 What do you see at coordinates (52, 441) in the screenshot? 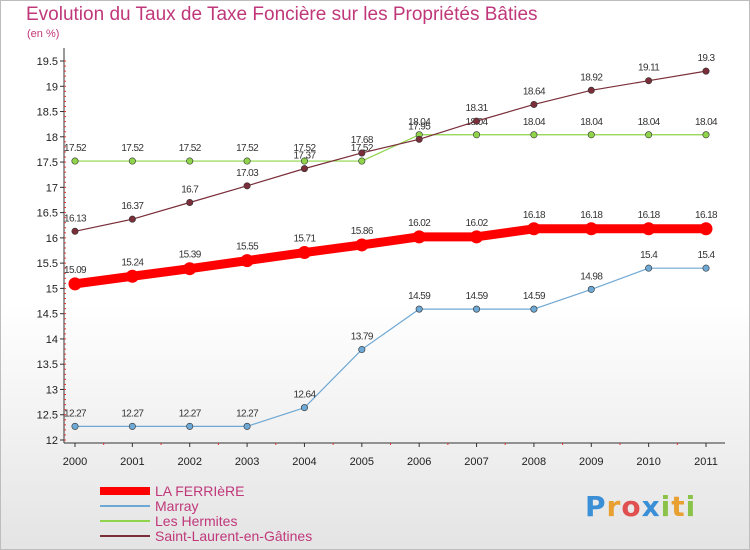
I see `y-tick-label: 12` at bounding box center [52, 441].